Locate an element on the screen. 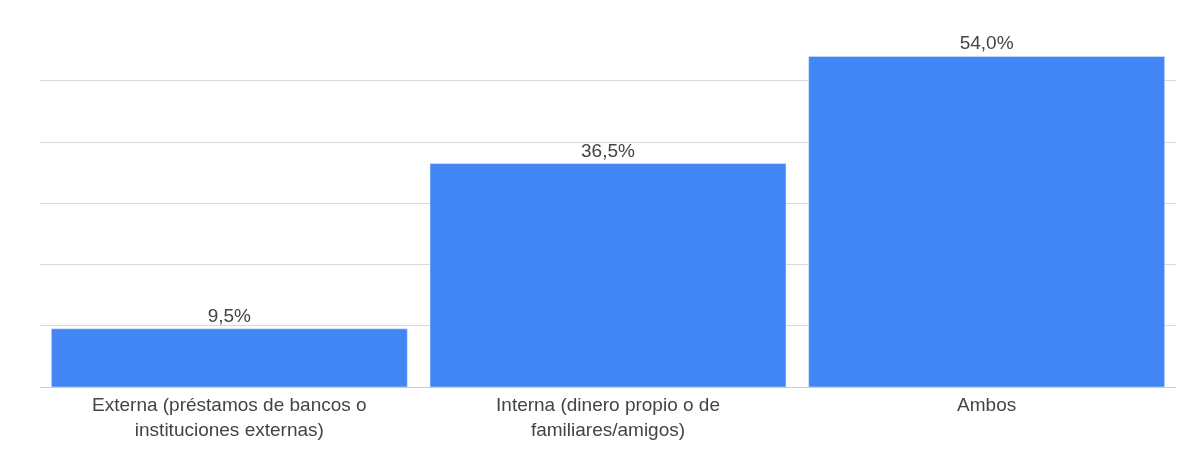 The height and width of the screenshot is (465, 1192). data-label: 36,5% is located at coordinates (608, 150).